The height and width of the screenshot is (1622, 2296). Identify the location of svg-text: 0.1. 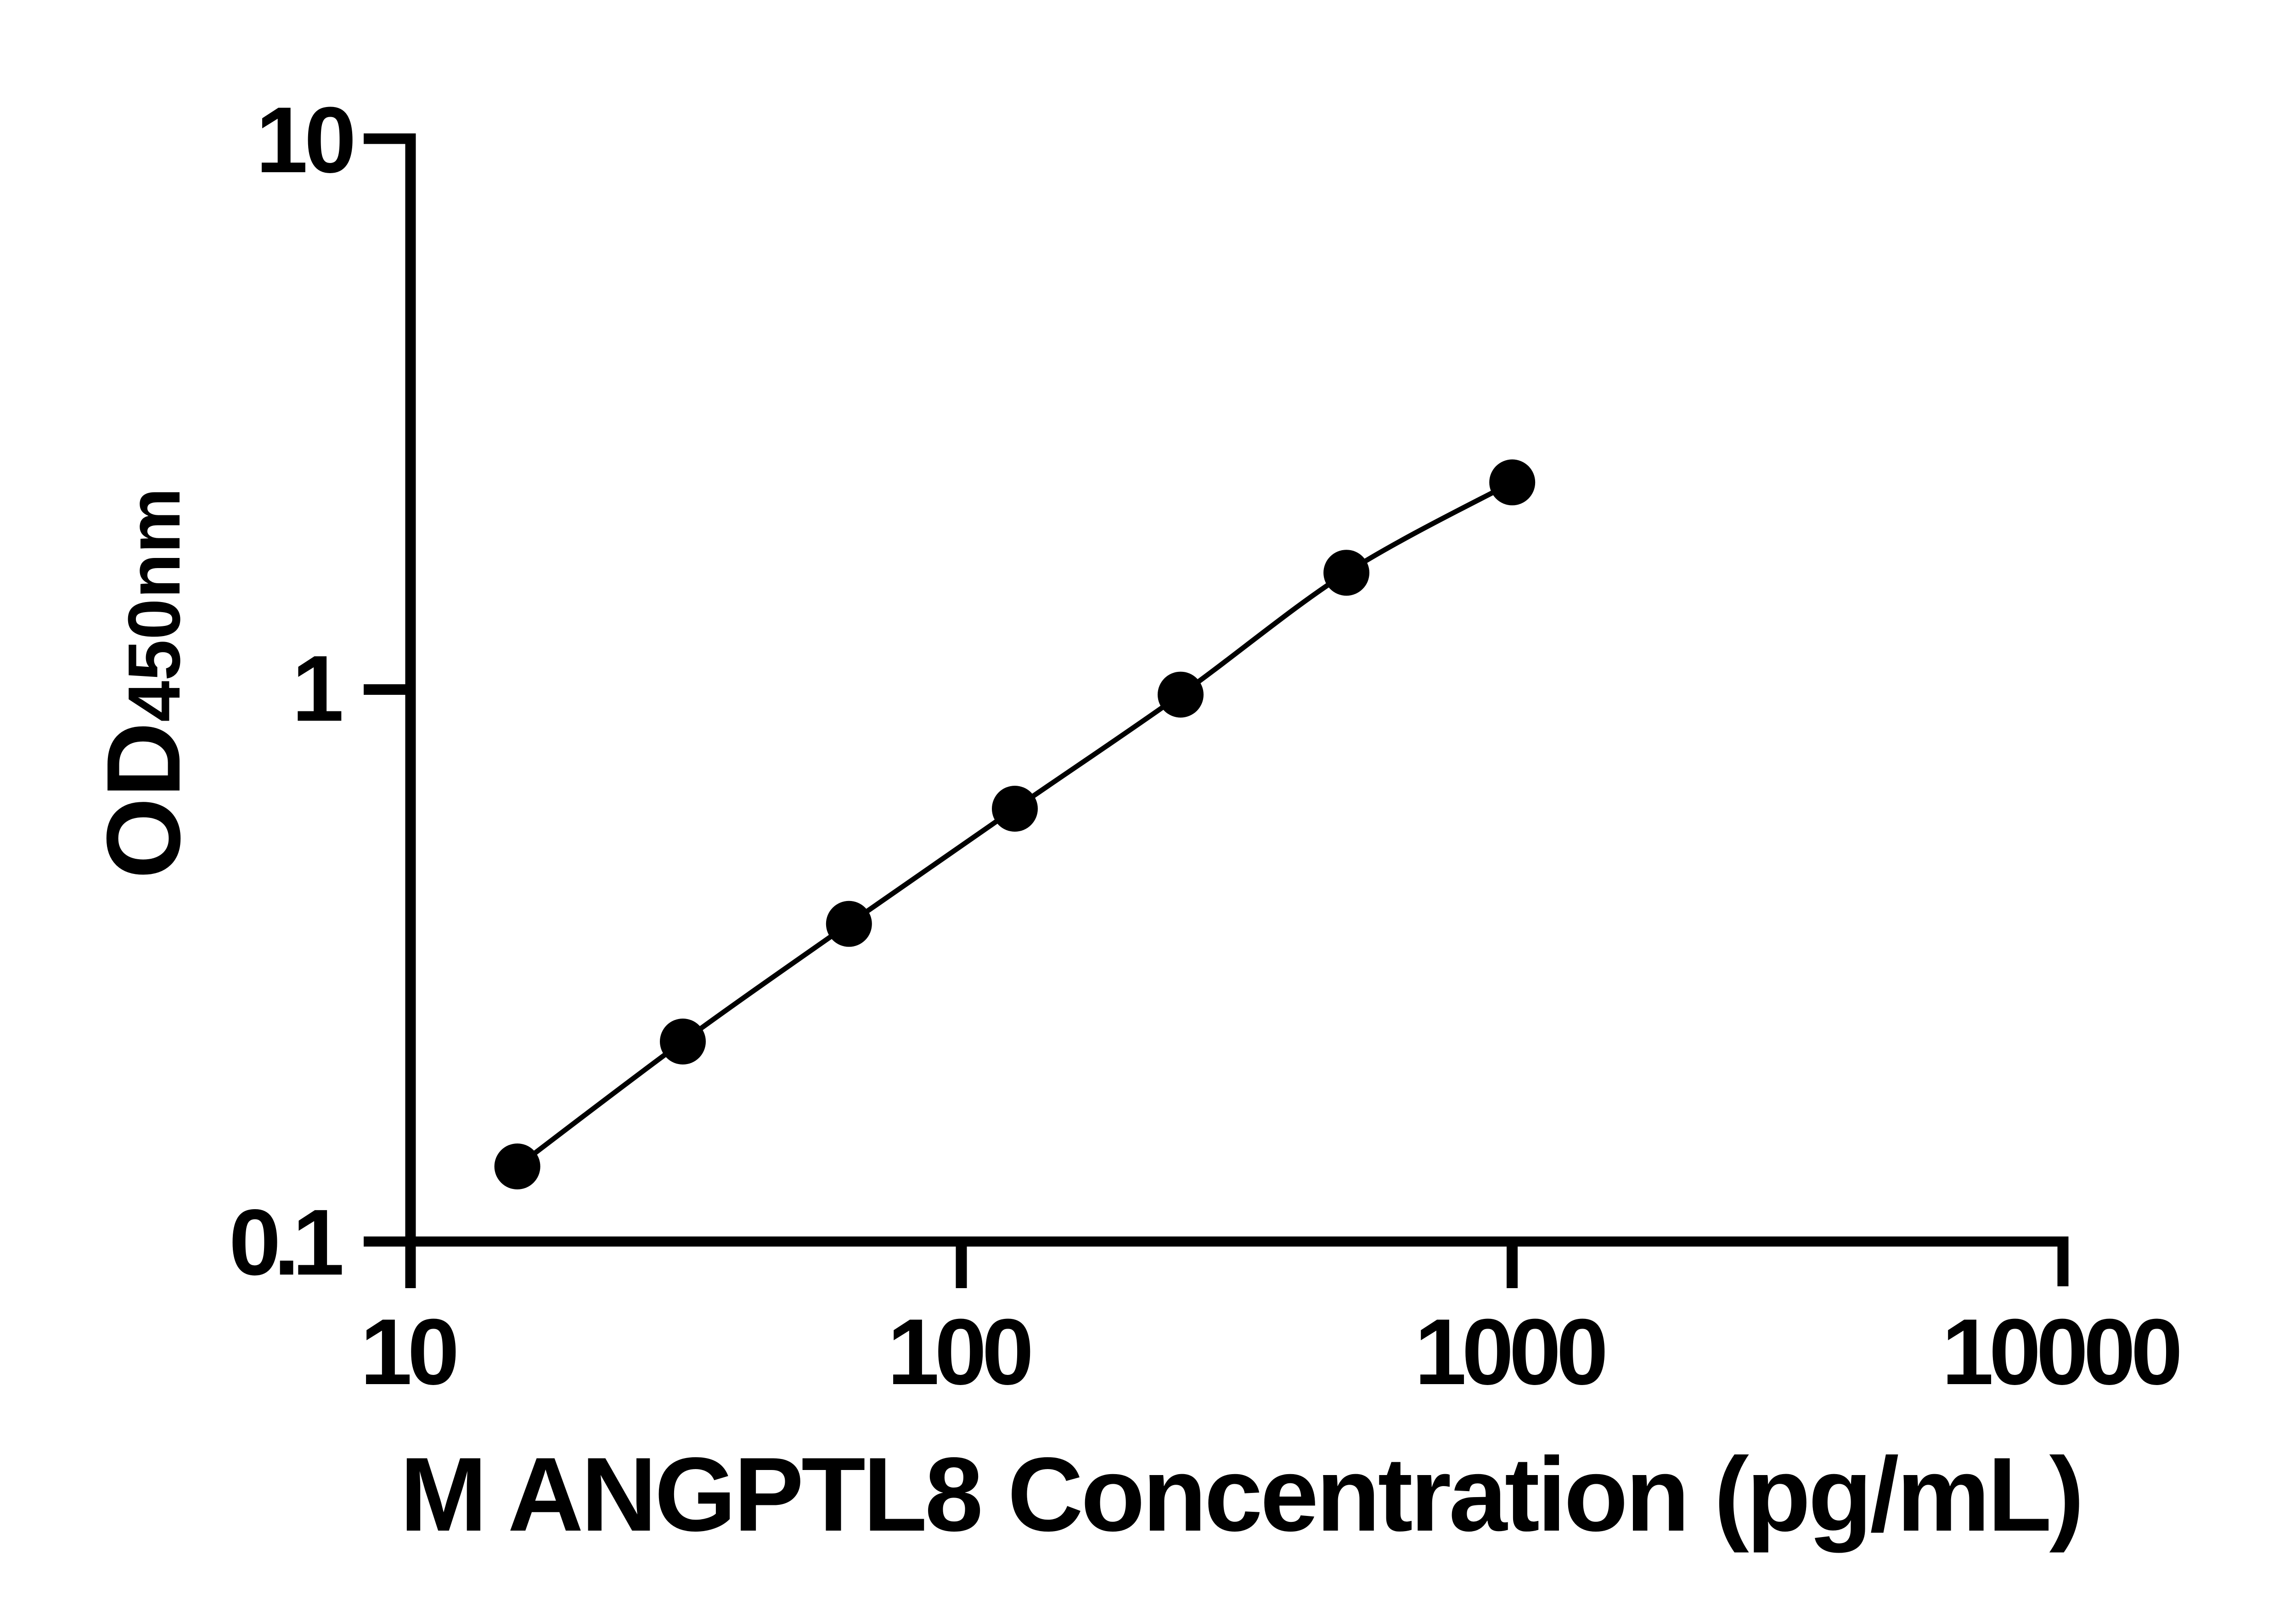
(286, 1242).